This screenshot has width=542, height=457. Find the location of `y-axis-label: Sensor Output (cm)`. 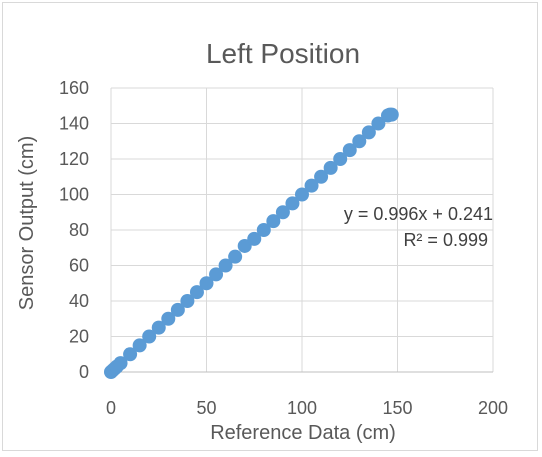

y-axis-label: Sensor Output (cm) is located at coordinates (27, 223).